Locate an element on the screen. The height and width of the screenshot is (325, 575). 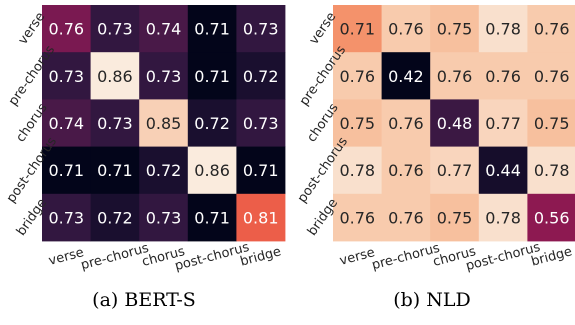
cell-value-label: 0.44 is located at coordinates (503, 170).